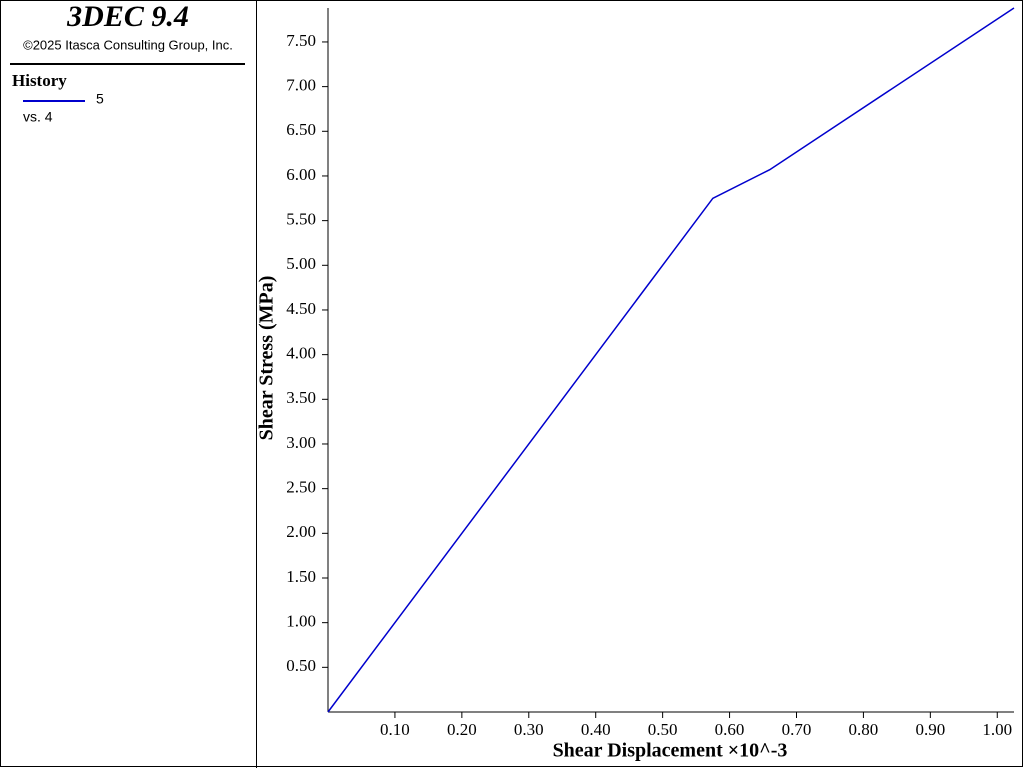  What do you see at coordinates (301, 665) in the screenshot?
I see `y-tick-label: 0.50` at bounding box center [301, 665].